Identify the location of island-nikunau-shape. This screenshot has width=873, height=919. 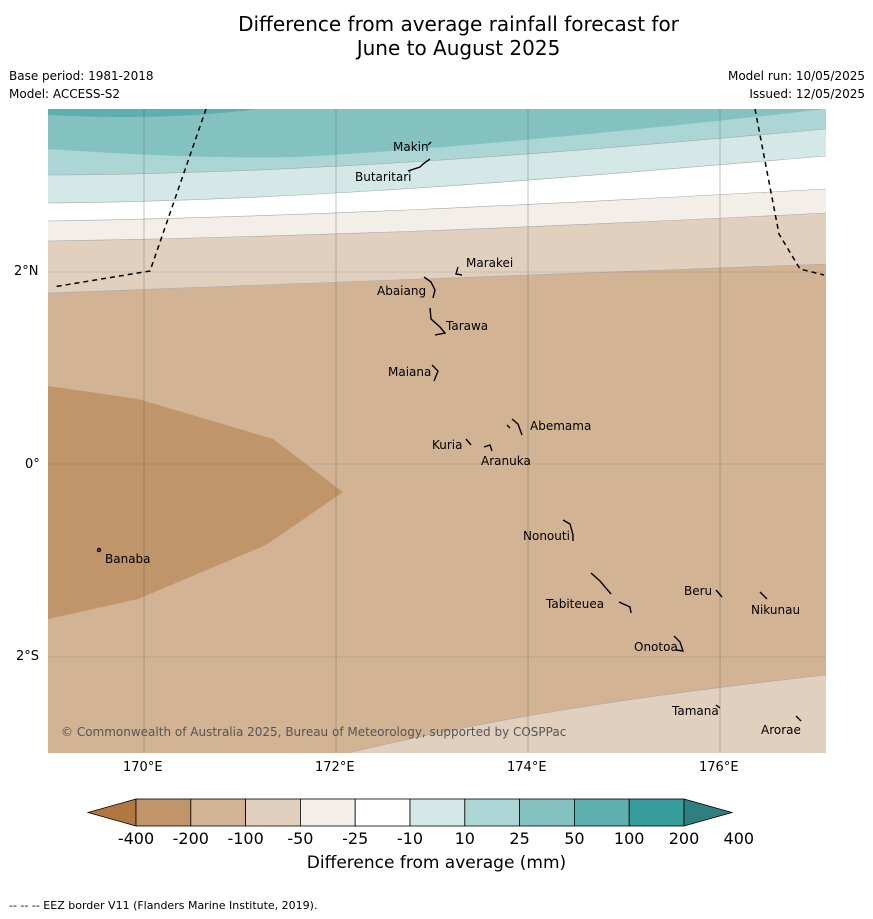
(763, 595).